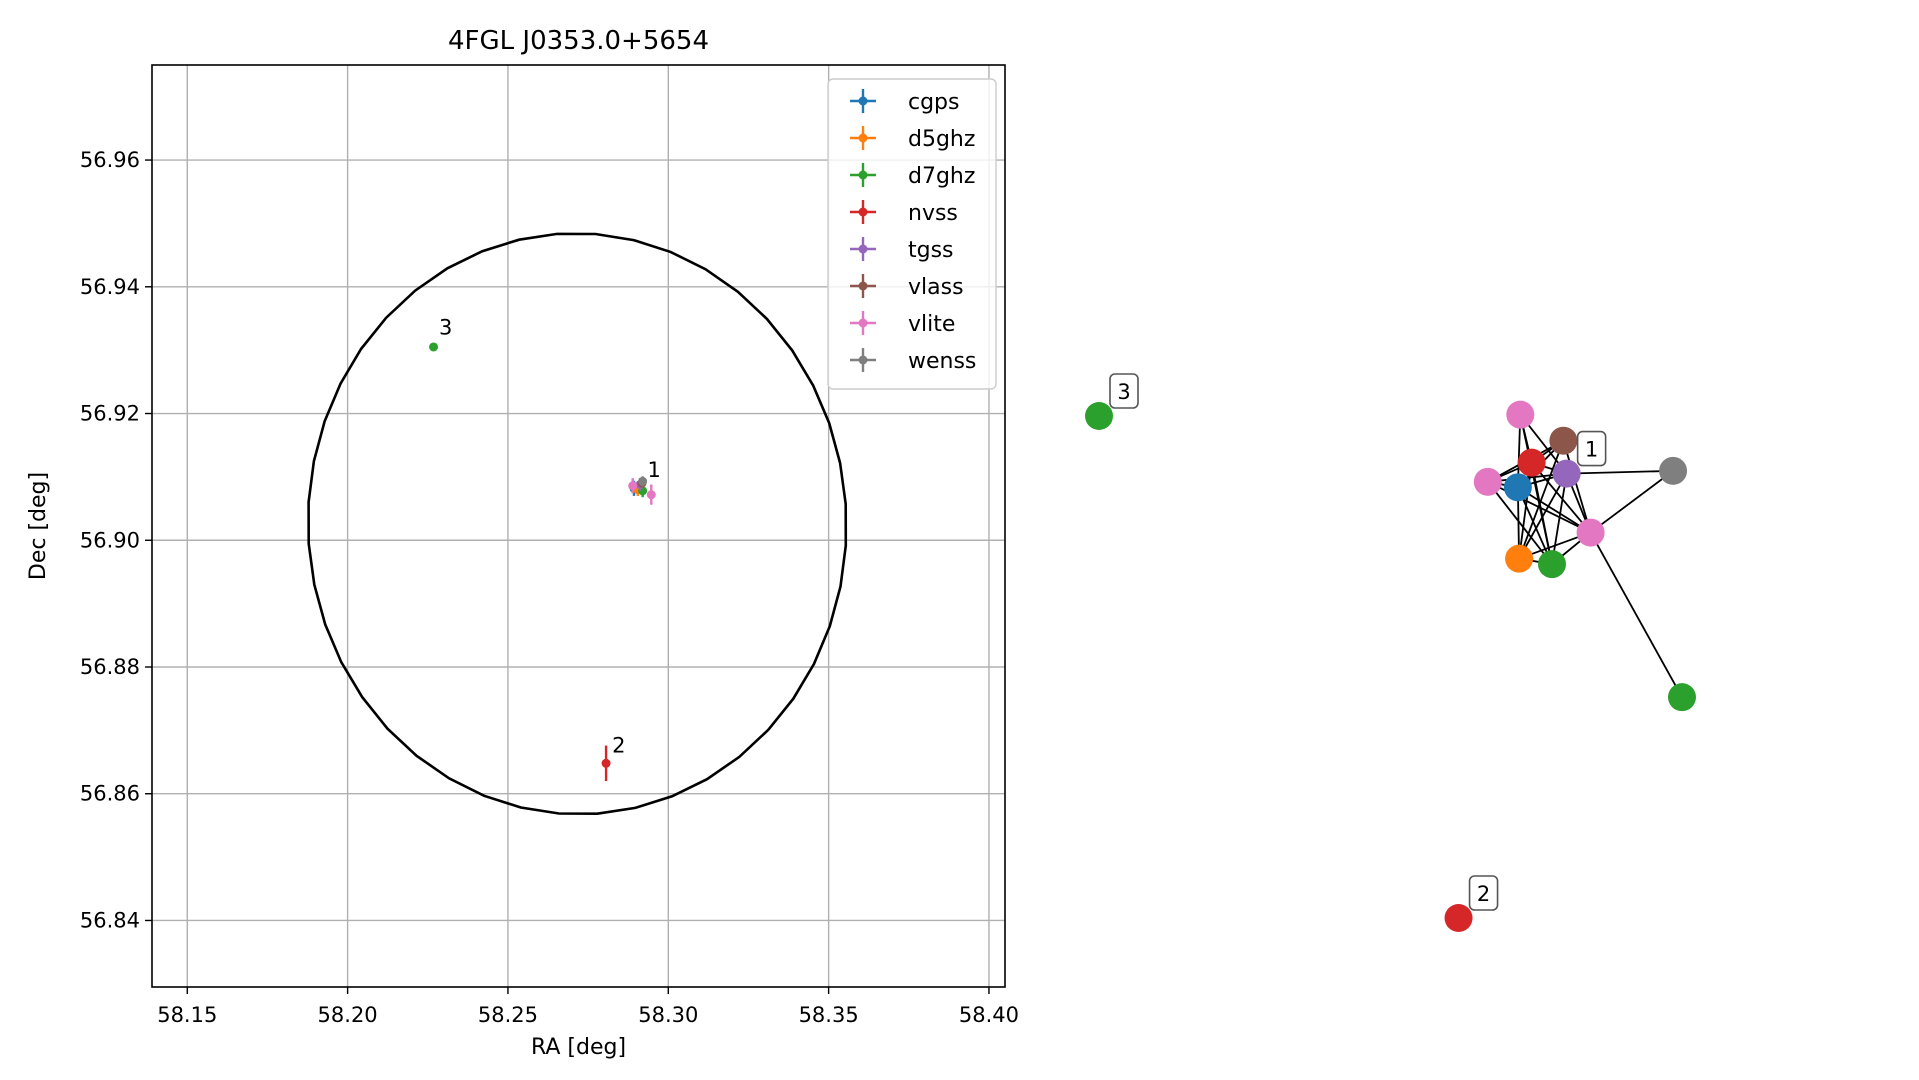  I want to click on legend-marker-d5ghz, so click(863, 138).